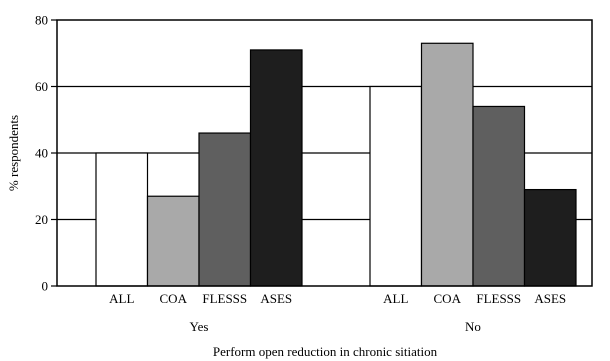  I want to click on x-axis: ALL COA FLESSS ASES Yes ALL COA FLESSS ASES No, so click(337, 312).